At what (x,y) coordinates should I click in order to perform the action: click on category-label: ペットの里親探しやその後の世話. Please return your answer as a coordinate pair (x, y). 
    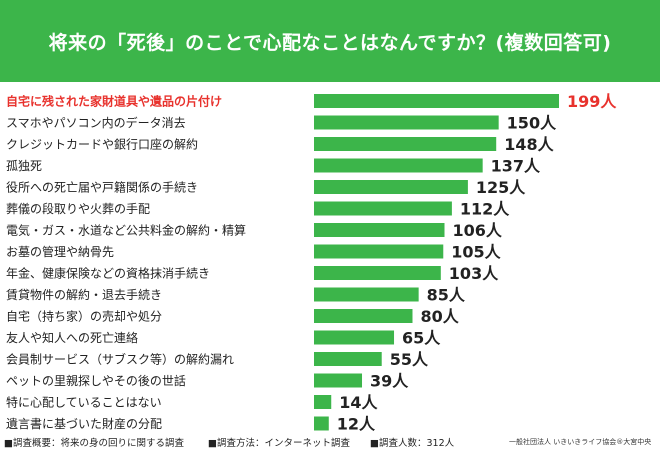
    Looking at the image, I should click on (96, 380).